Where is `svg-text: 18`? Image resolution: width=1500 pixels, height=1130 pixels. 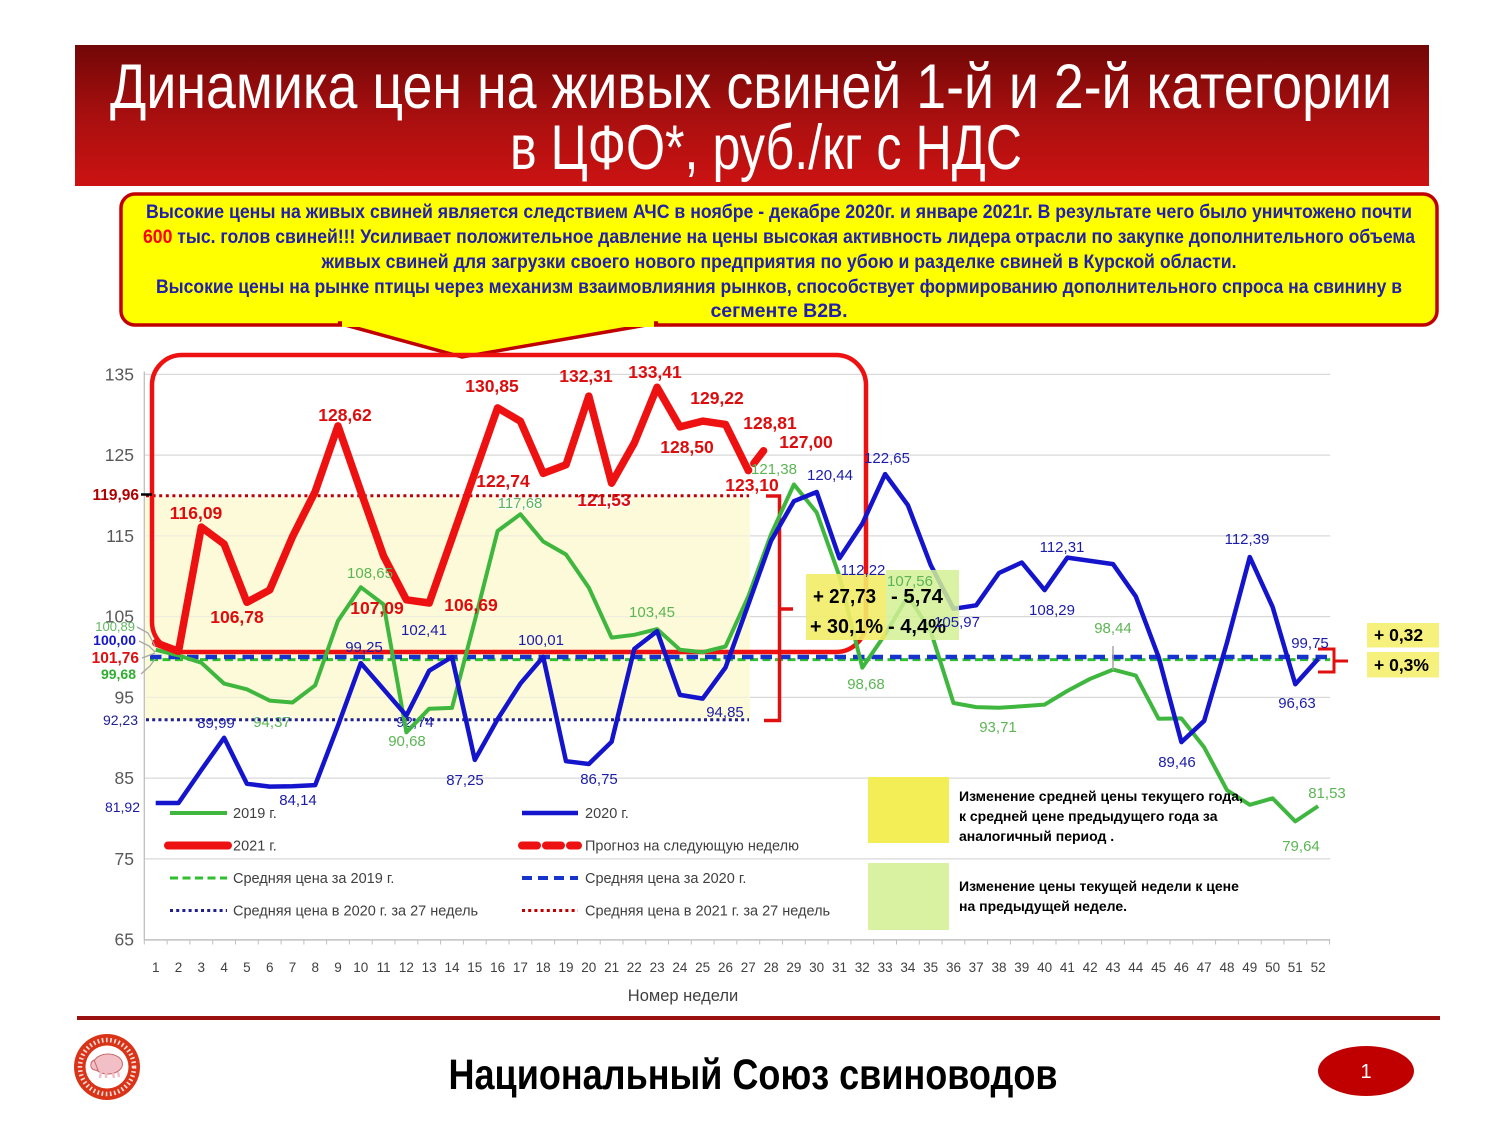
svg-text: 18 is located at coordinates (543, 967).